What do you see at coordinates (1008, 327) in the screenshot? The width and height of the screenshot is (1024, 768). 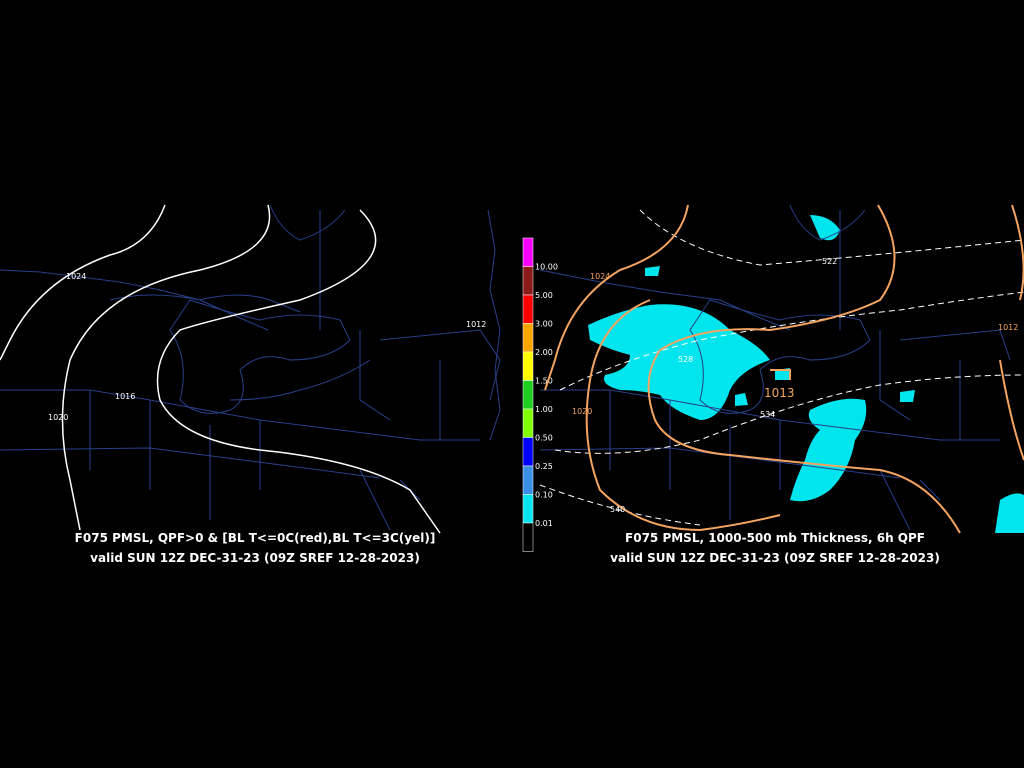 I see `right-isobar-label-1012: 1012` at bounding box center [1008, 327].